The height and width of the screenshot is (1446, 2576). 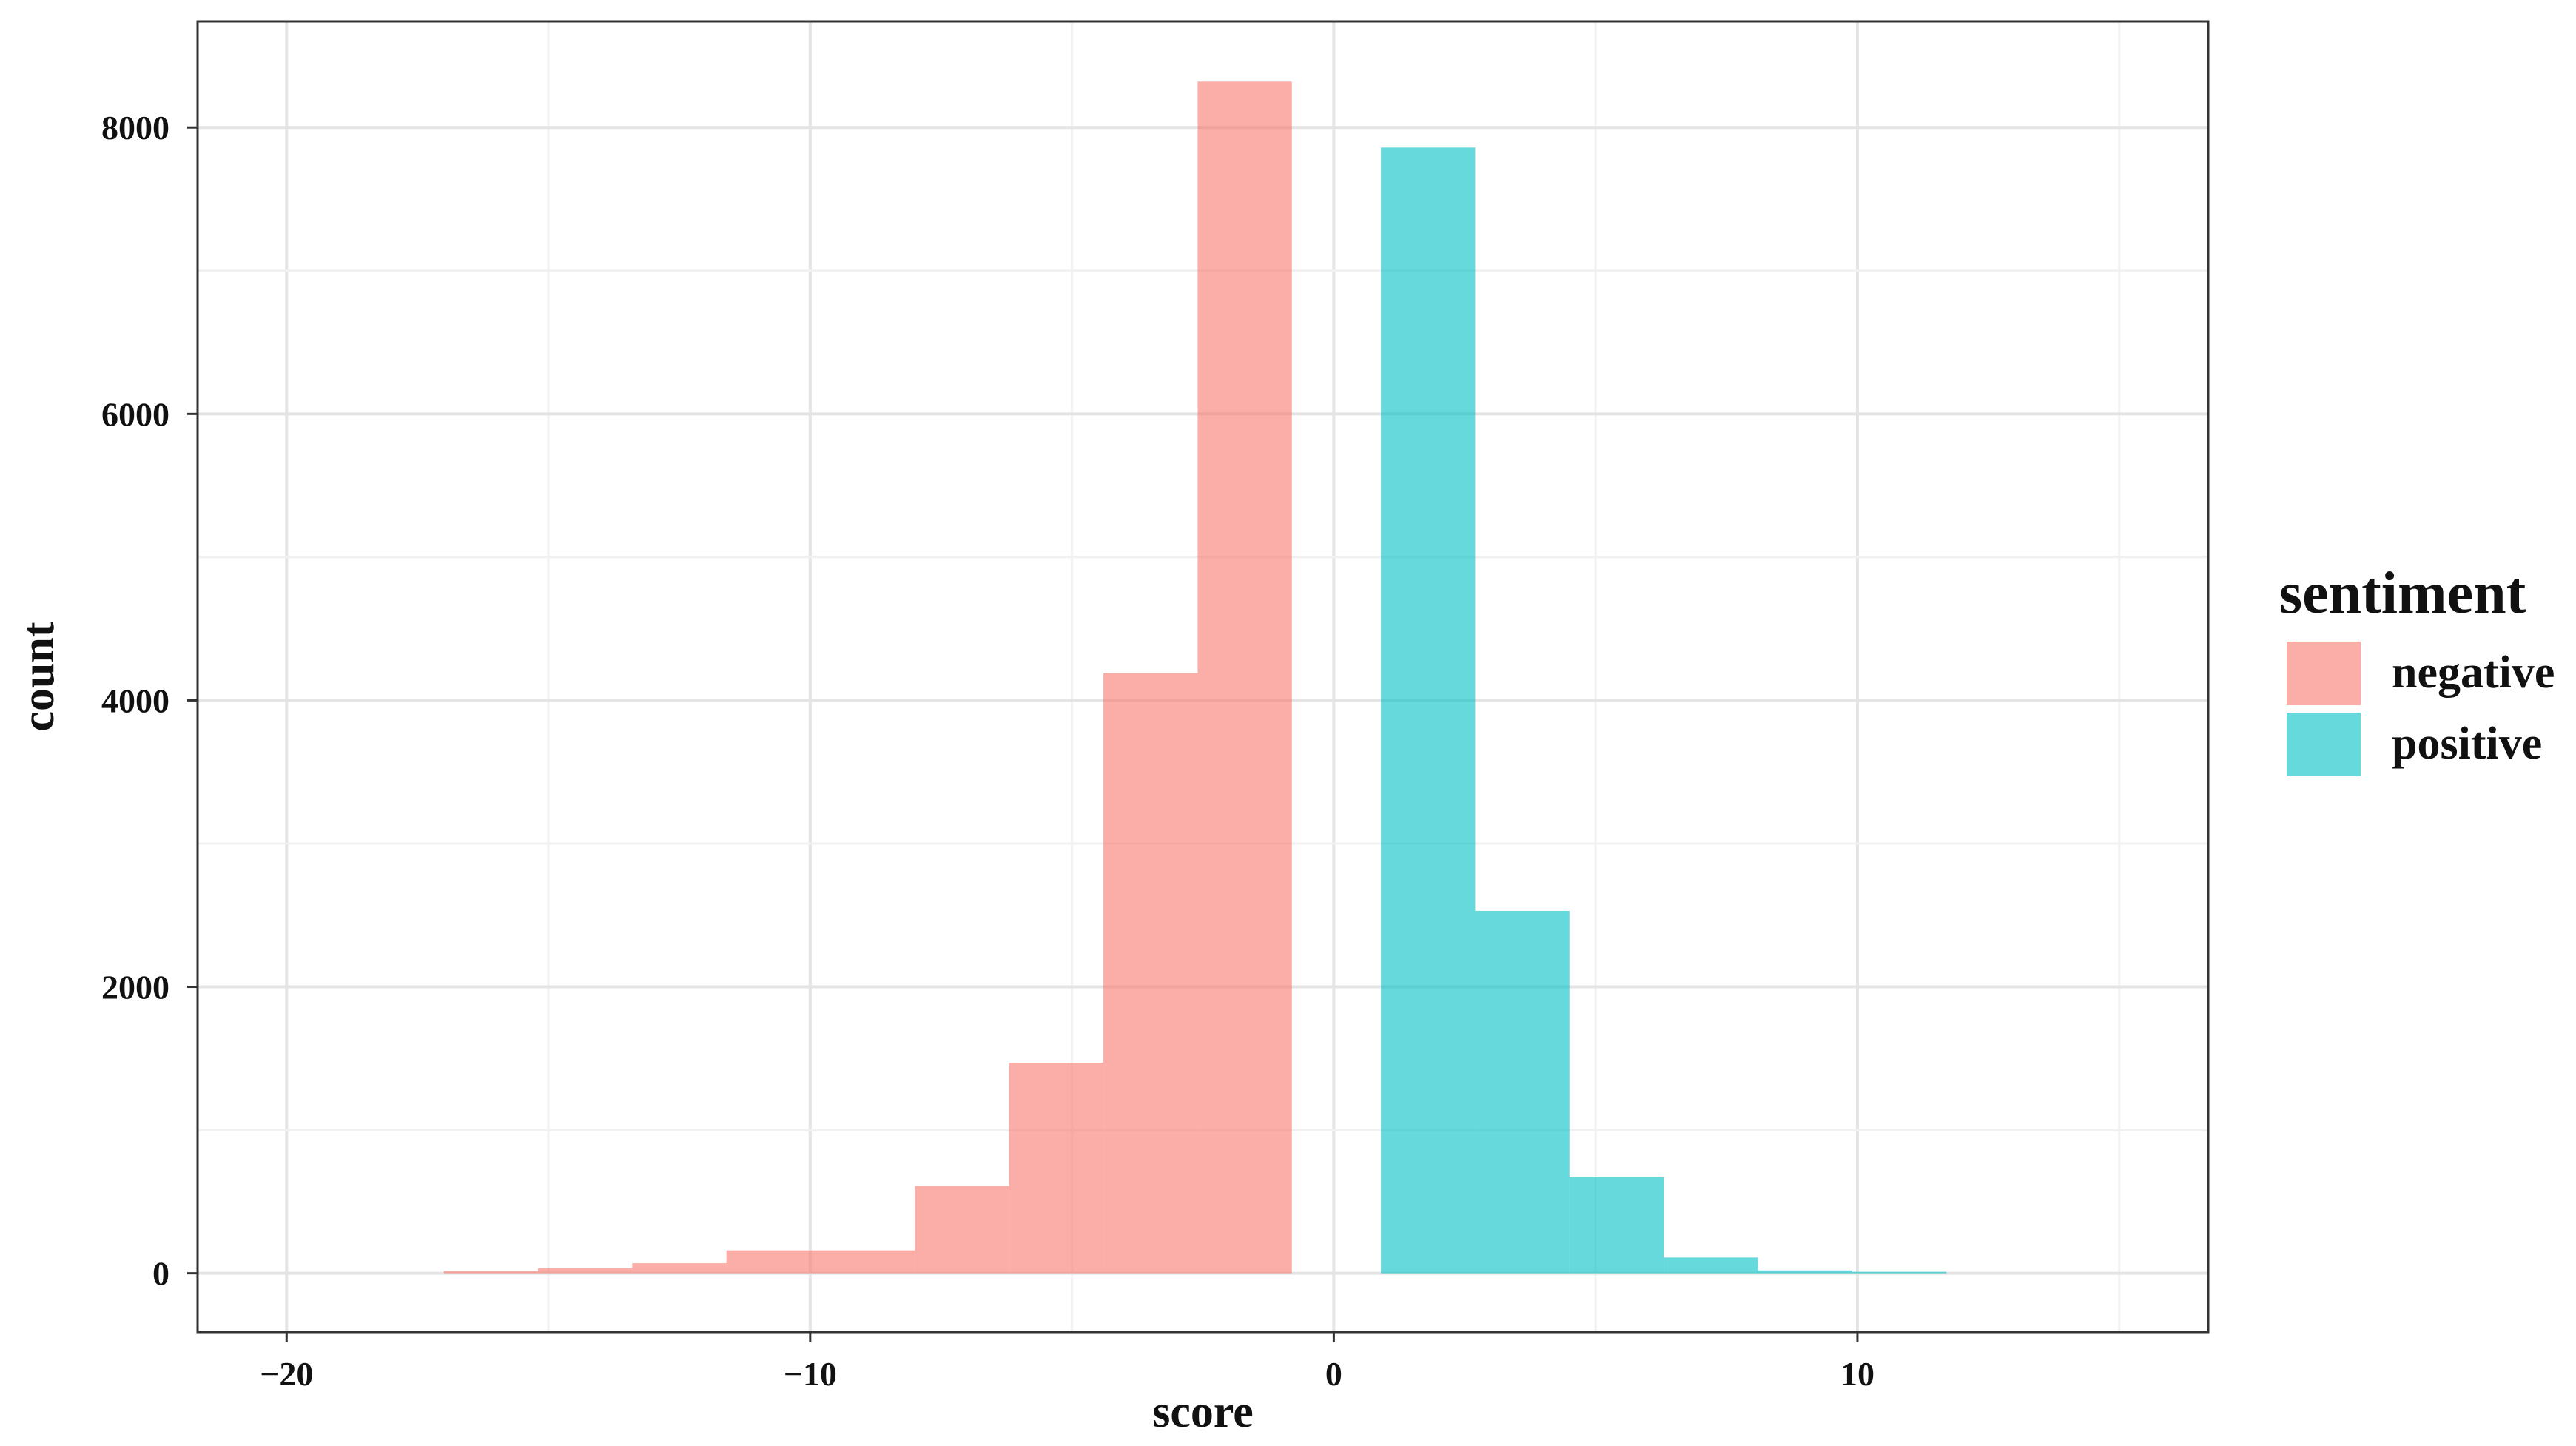 I want to click on legend-label-positive: positive, so click(x=2467, y=744).